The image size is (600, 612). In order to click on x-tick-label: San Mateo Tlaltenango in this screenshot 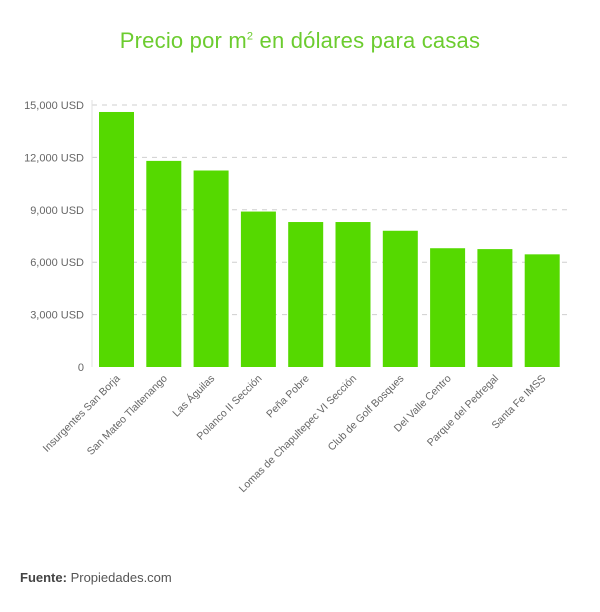, I will do `click(127, 415)`.